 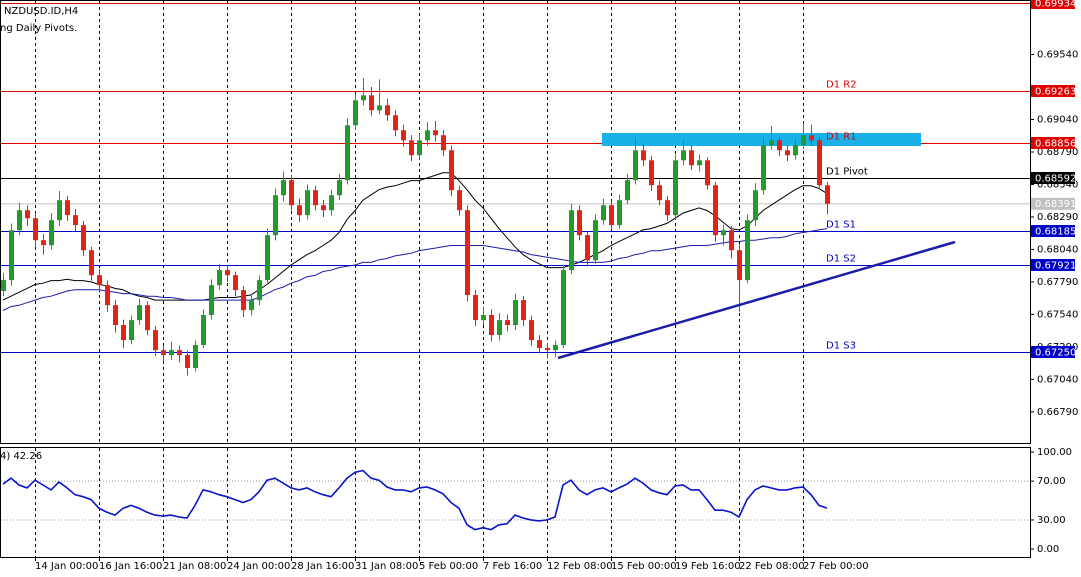 I want to click on pivot-label: D1 Pivot, so click(x=847, y=172).